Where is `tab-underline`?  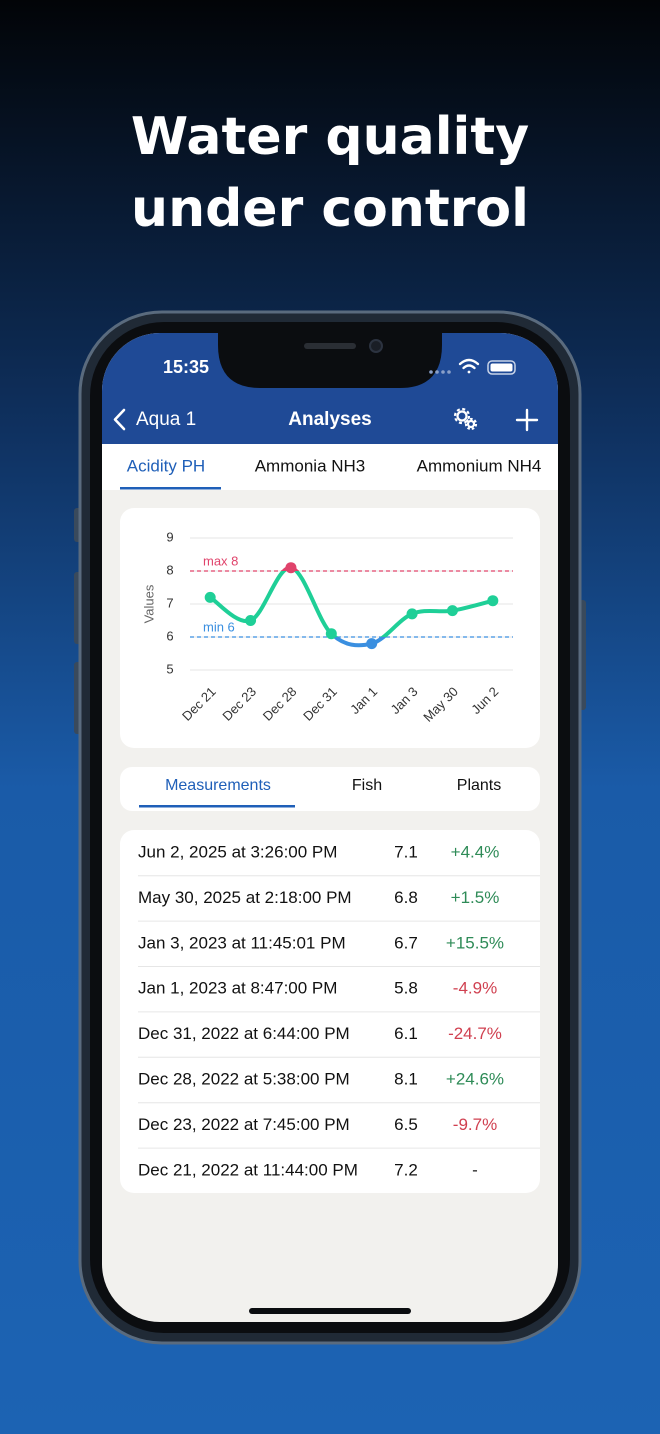
tab-underline is located at coordinates (170, 488).